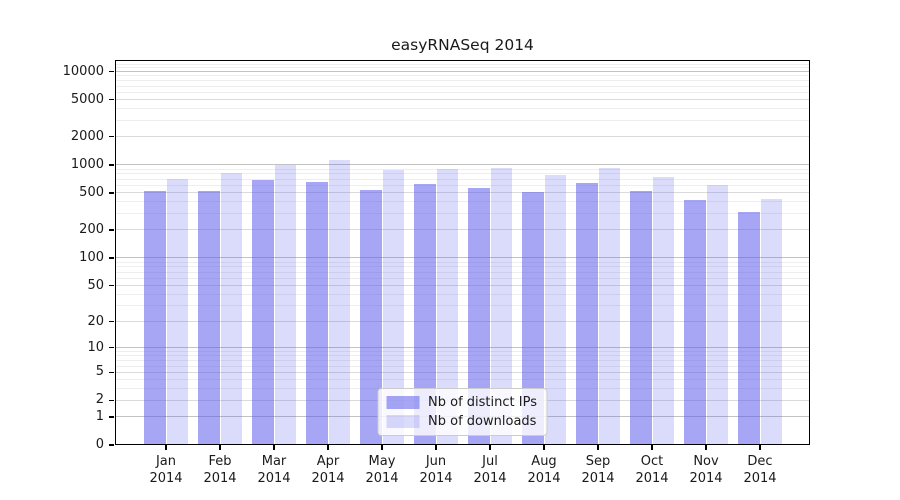 The width and height of the screenshot is (900, 500). I want to click on y-tick-label: 1, so click(99, 416).